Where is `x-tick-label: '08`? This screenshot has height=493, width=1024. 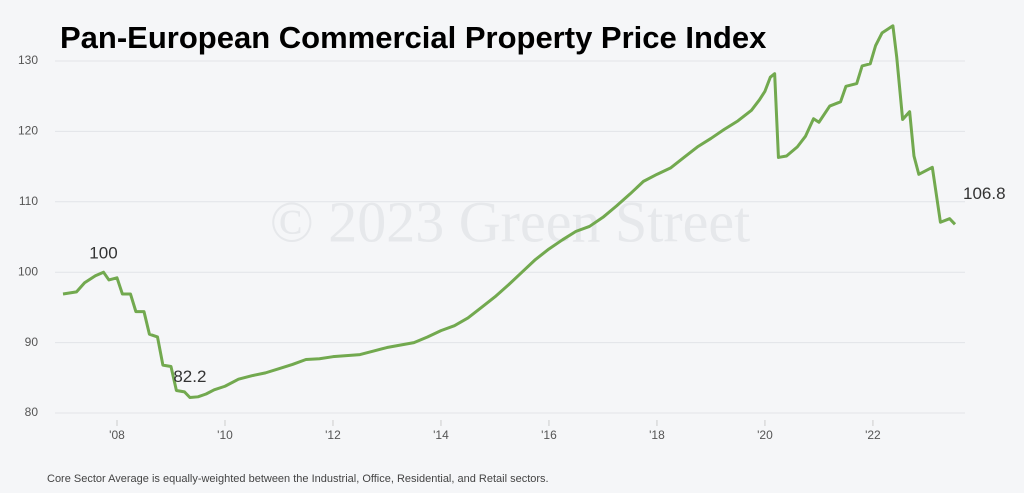 x-tick-label: '08 is located at coordinates (117, 435).